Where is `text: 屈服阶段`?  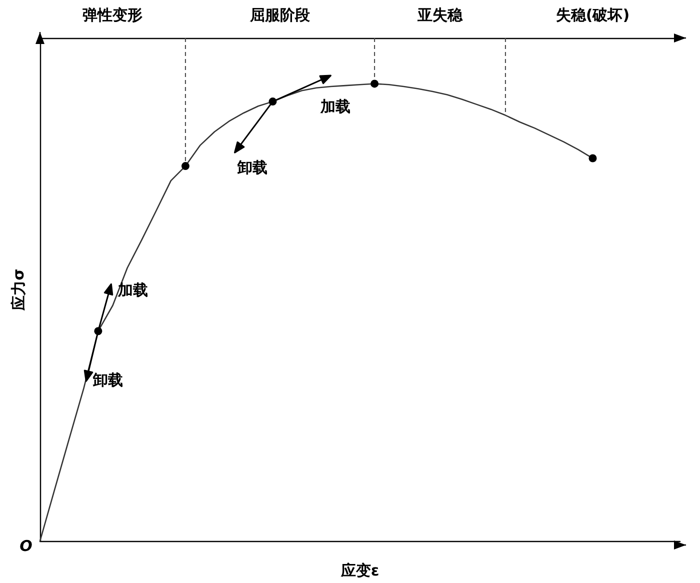 text: 屈服阶段 is located at coordinates (280, 15).